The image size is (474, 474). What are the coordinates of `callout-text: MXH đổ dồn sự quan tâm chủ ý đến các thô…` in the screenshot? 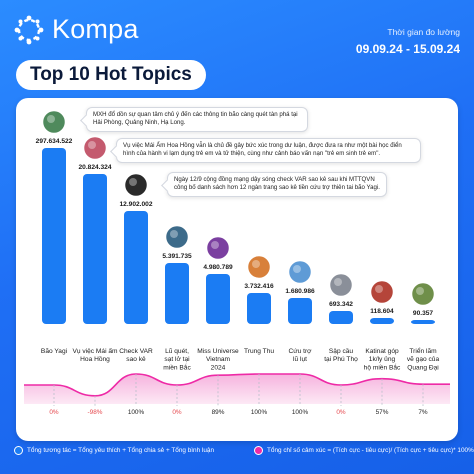 It's located at (195, 119).